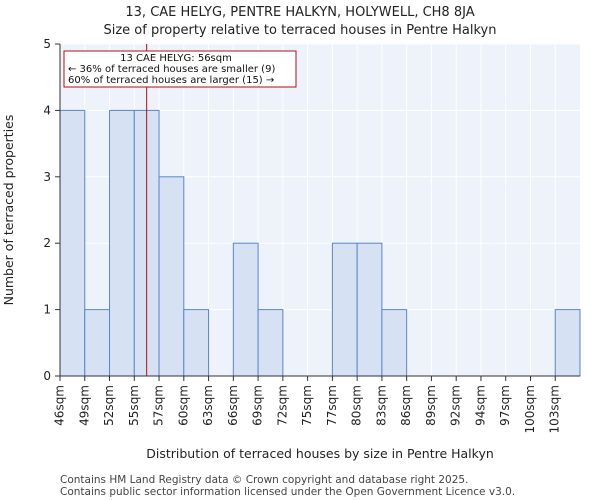 The width and height of the screenshot is (600, 500). What do you see at coordinates (196, 343) in the screenshot?
I see `bar-60sqm` at bounding box center [196, 343].